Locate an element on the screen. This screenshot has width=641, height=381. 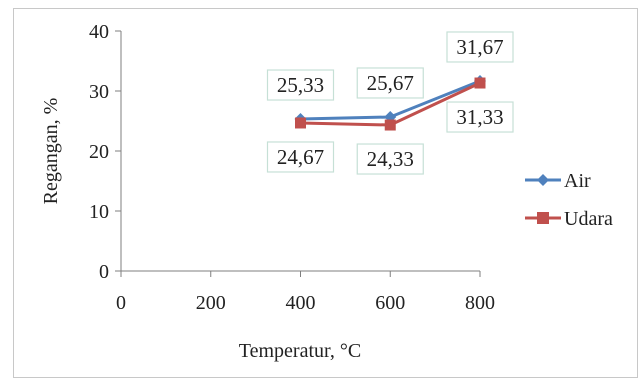
series-udara is located at coordinates (390, 104).